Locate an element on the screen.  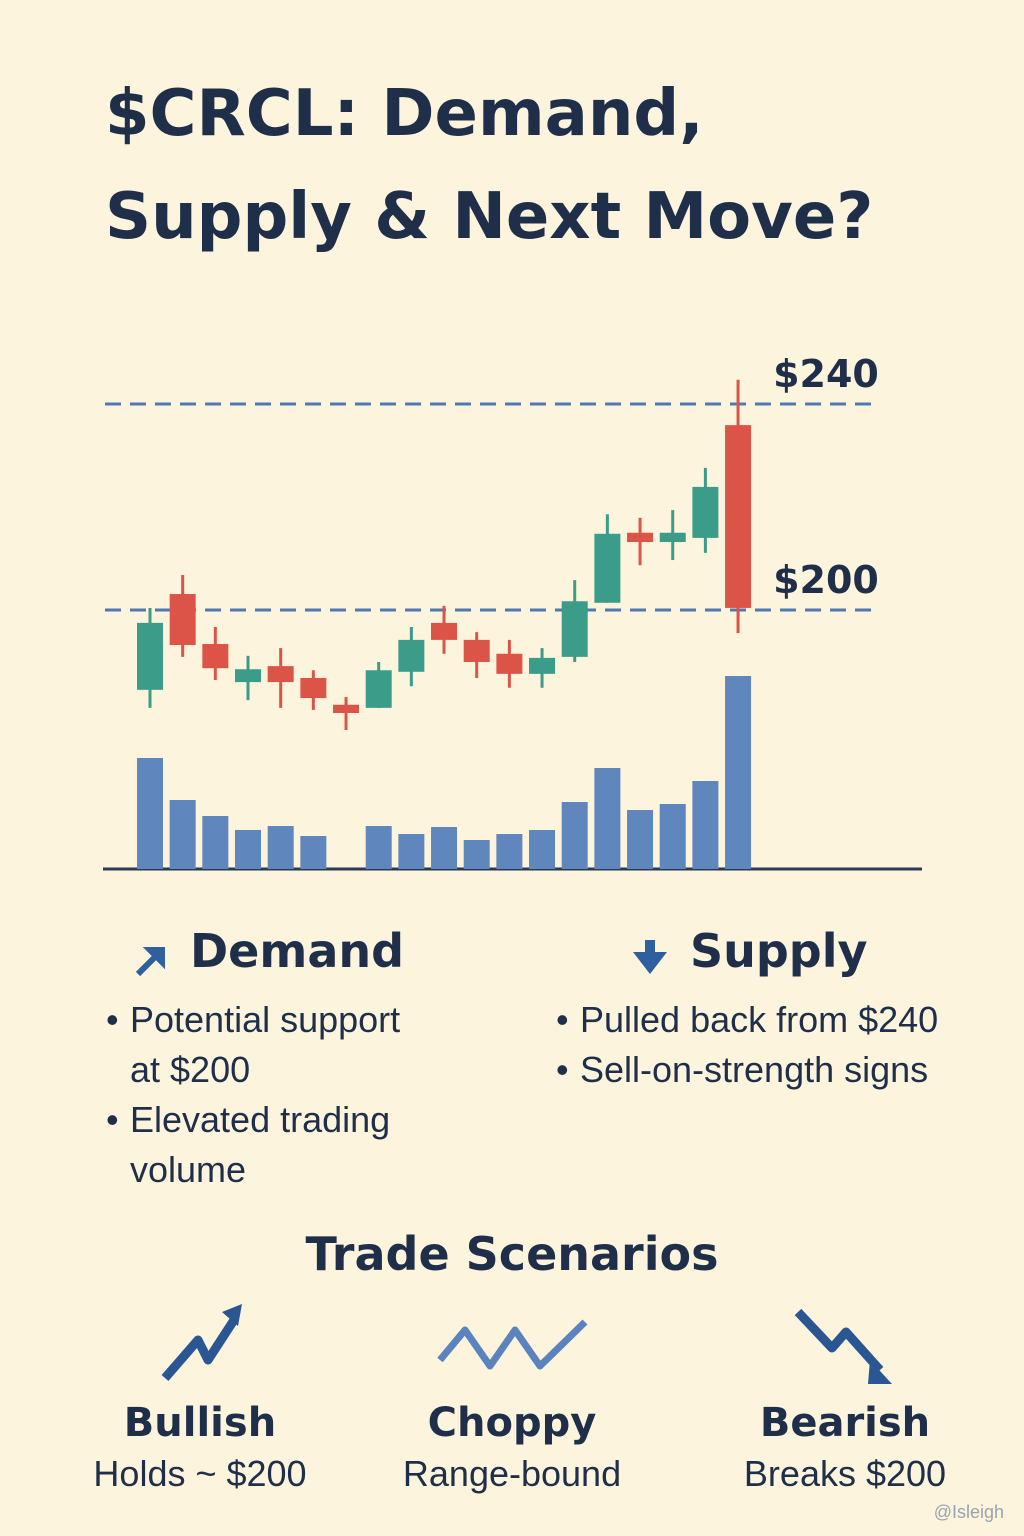
bullet-text: Pulled back from $240 is located at coordinates (759, 1019).